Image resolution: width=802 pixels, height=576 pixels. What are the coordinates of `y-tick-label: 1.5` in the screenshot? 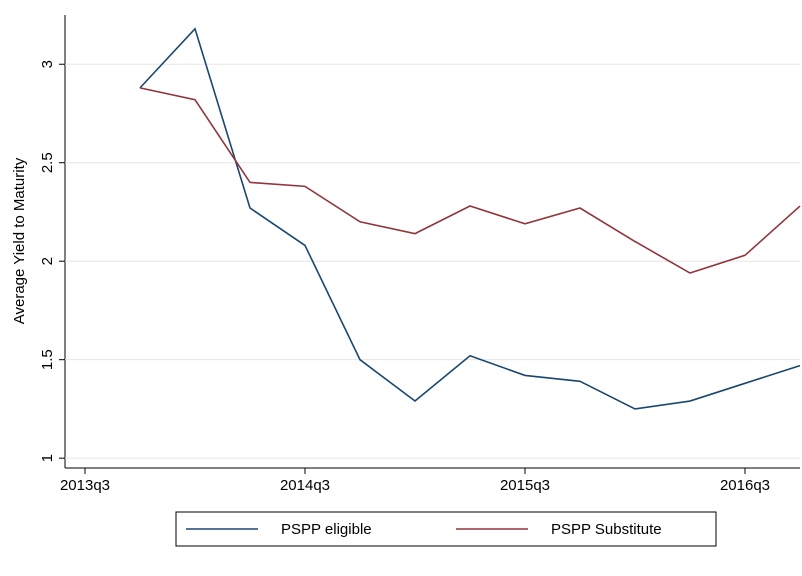 It's located at (47, 359).